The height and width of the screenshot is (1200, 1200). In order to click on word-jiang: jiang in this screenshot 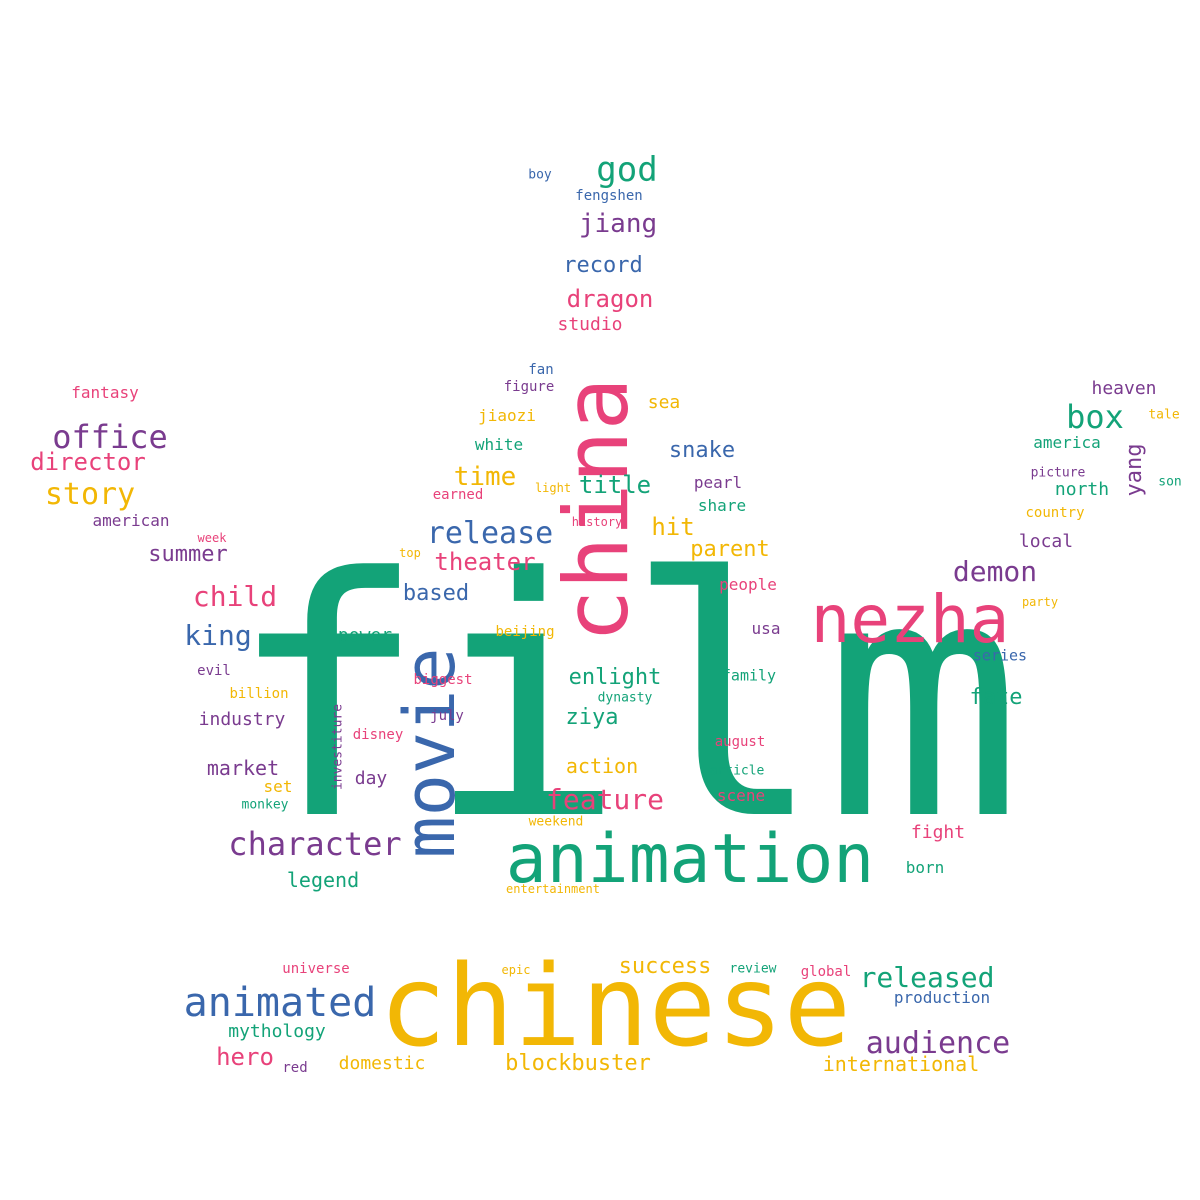, I will do `click(618, 224)`.